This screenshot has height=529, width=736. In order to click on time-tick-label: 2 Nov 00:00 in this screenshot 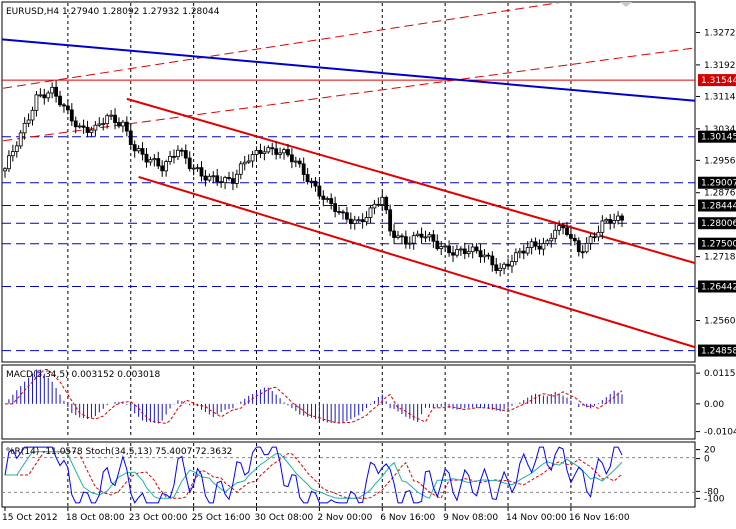, I will do `click(344, 518)`.